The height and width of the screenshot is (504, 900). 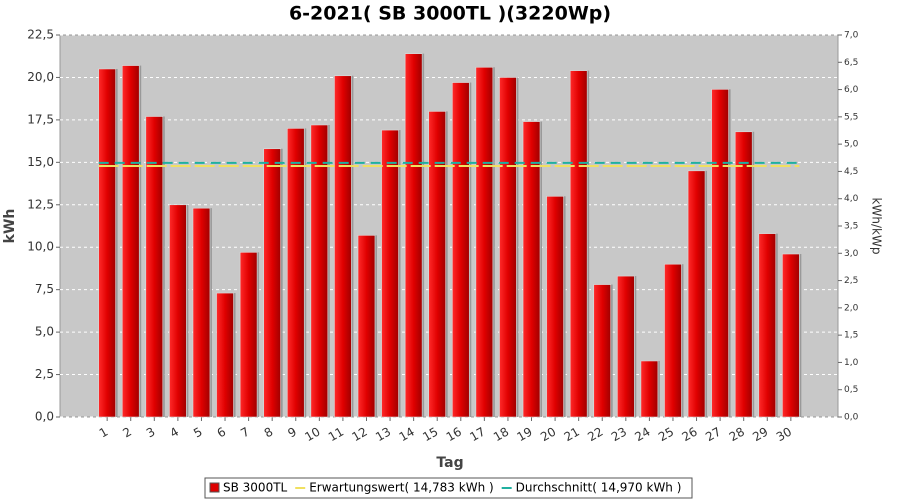 What do you see at coordinates (642, 435) in the screenshot?
I see `x-tick-label: 24` at bounding box center [642, 435].